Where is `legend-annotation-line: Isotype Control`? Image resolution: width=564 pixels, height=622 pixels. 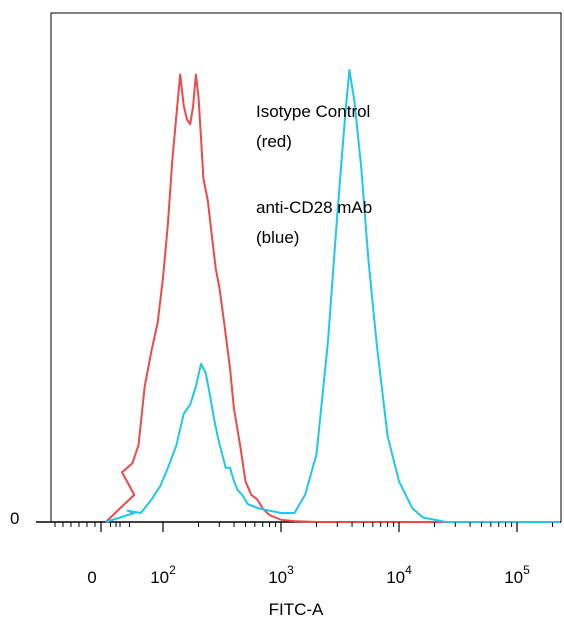
legend-annotation-line: Isotype Control is located at coordinates (313, 111).